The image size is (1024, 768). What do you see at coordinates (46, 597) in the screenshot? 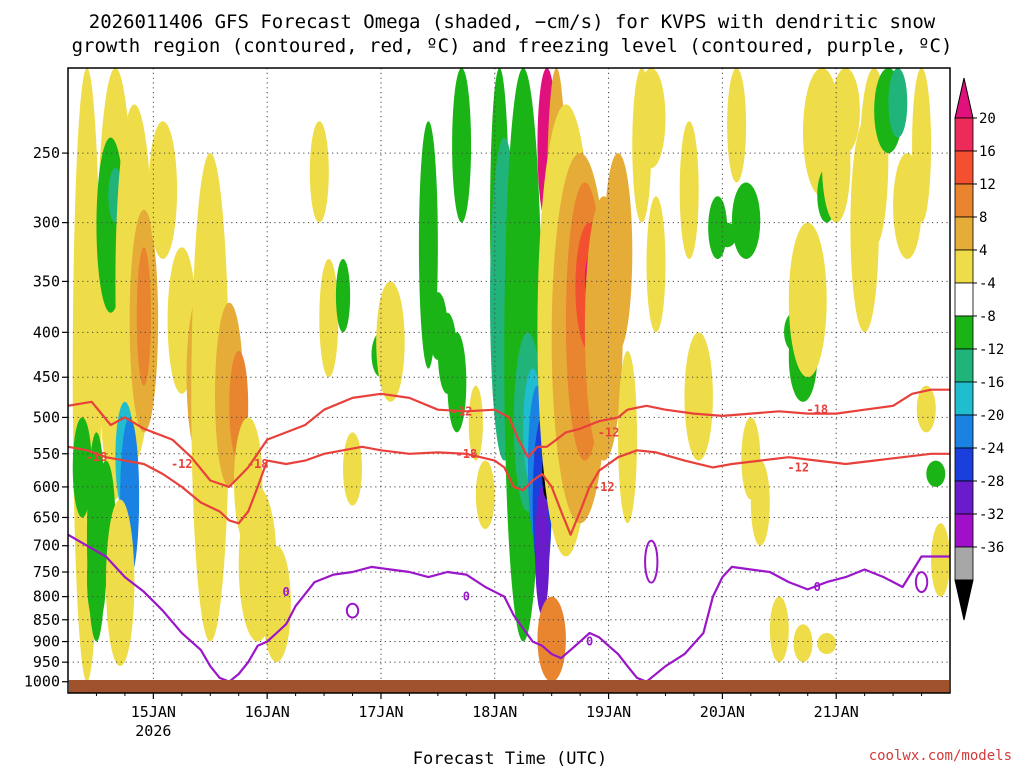
I see `y-tick-label: 800` at bounding box center [46, 597].